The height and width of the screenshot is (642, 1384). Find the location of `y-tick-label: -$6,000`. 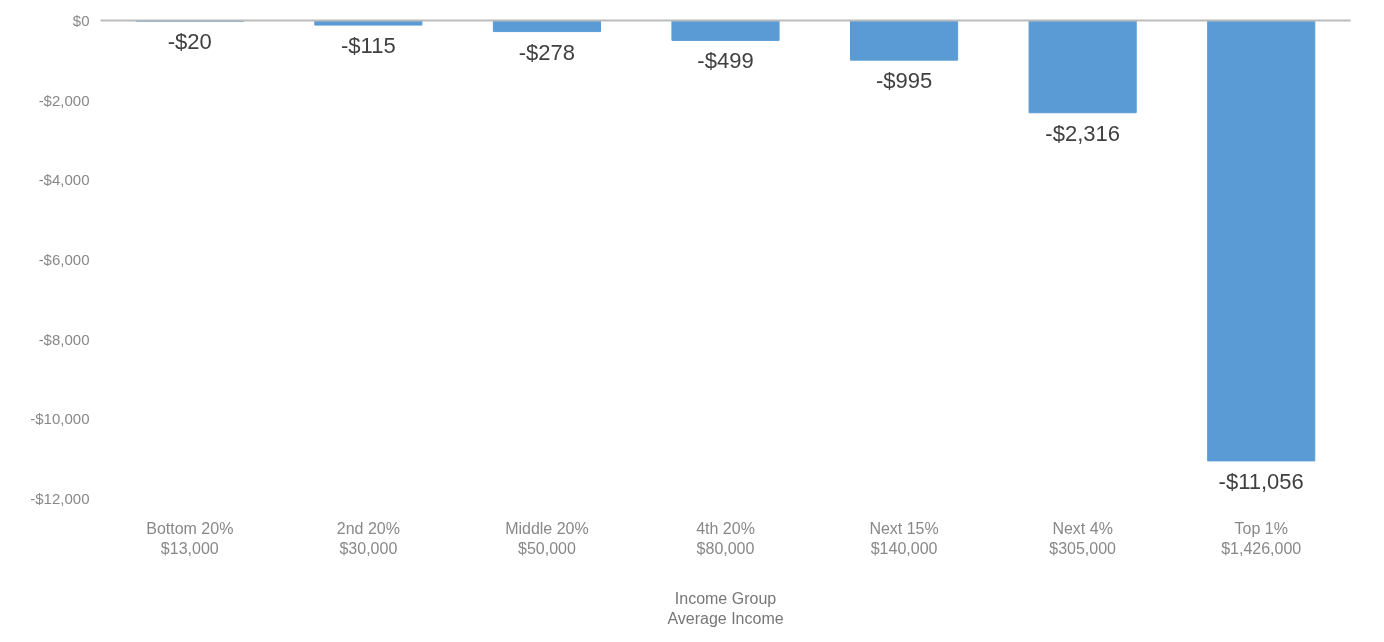

y-tick-label: -$6,000 is located at coordinates (64, 259).